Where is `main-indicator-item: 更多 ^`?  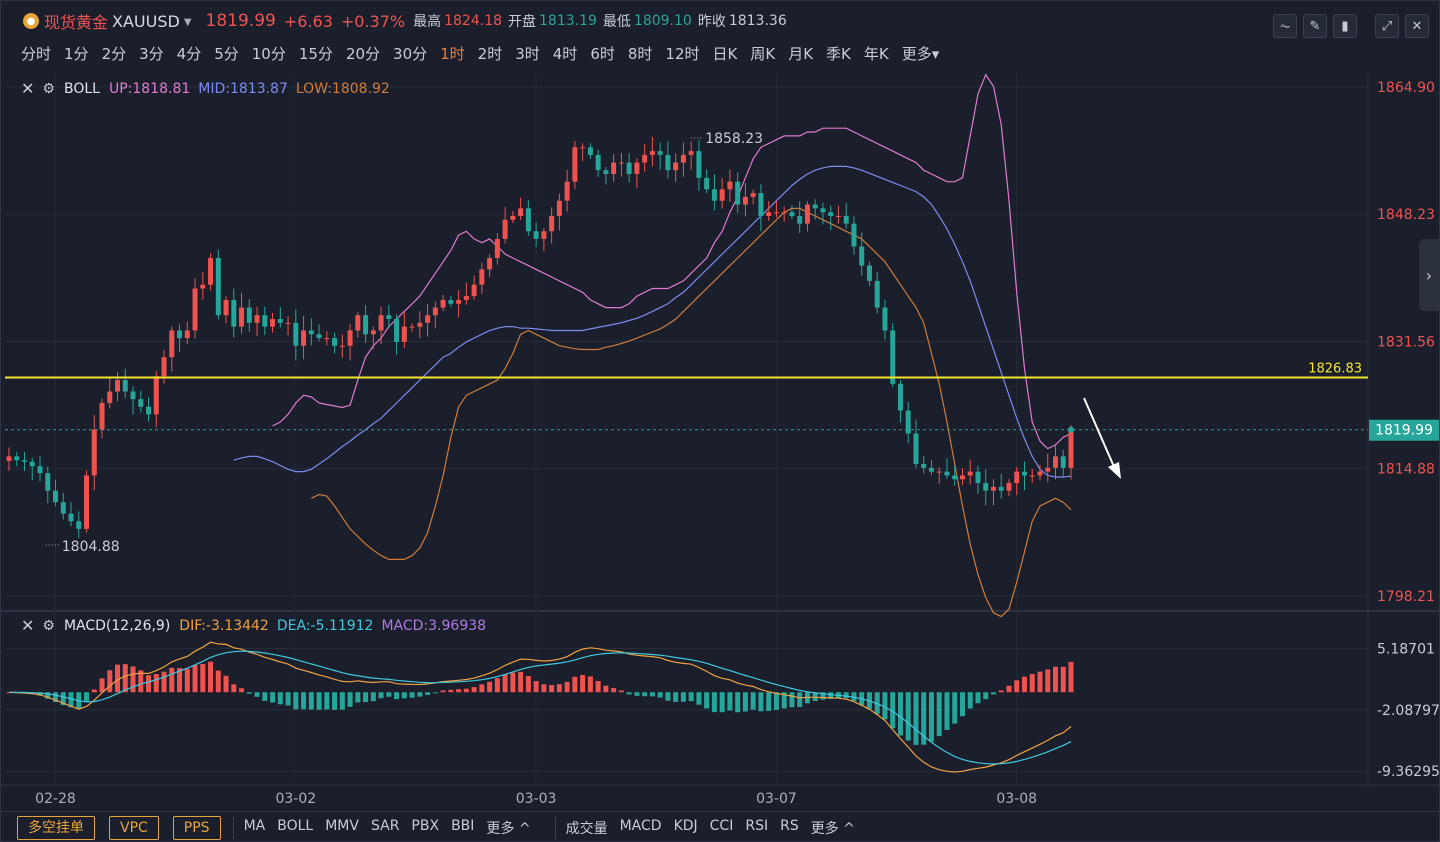 main-indicator-item: 更多 ^ is located at coordinates (508, 828).